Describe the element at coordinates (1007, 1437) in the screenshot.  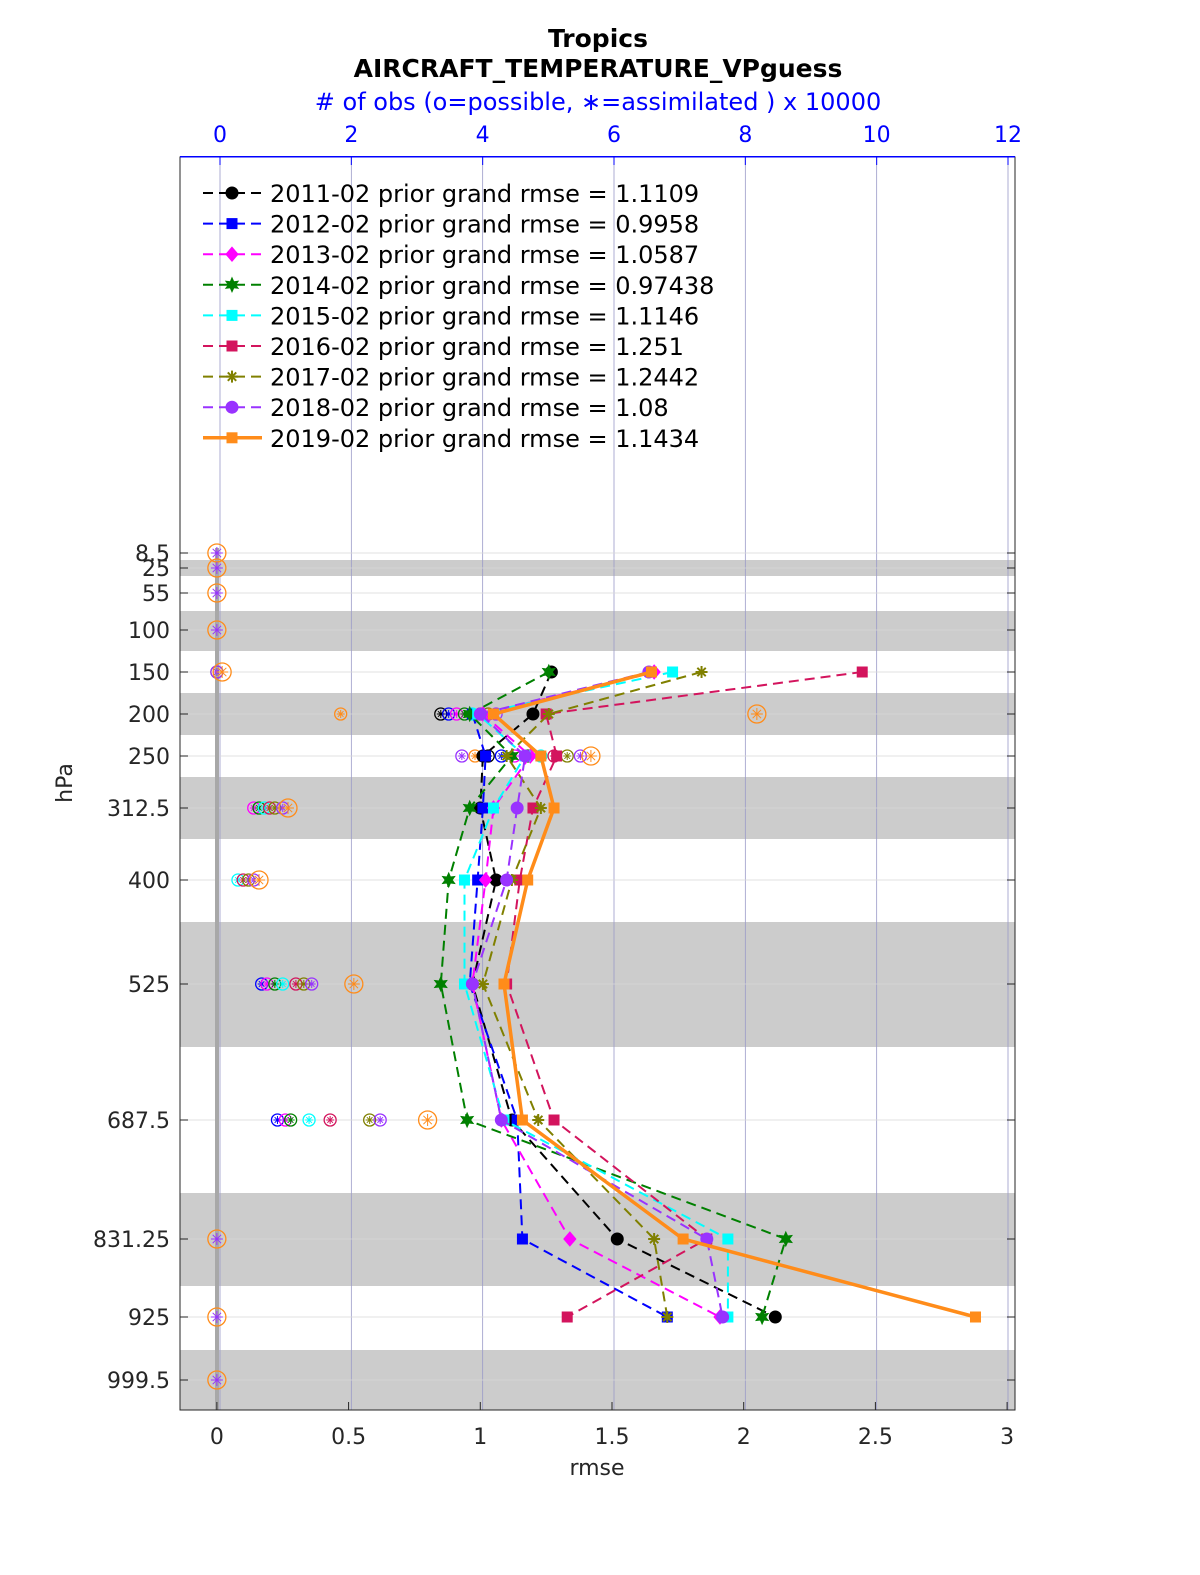
I see `x-tick-label: 3` at that location.